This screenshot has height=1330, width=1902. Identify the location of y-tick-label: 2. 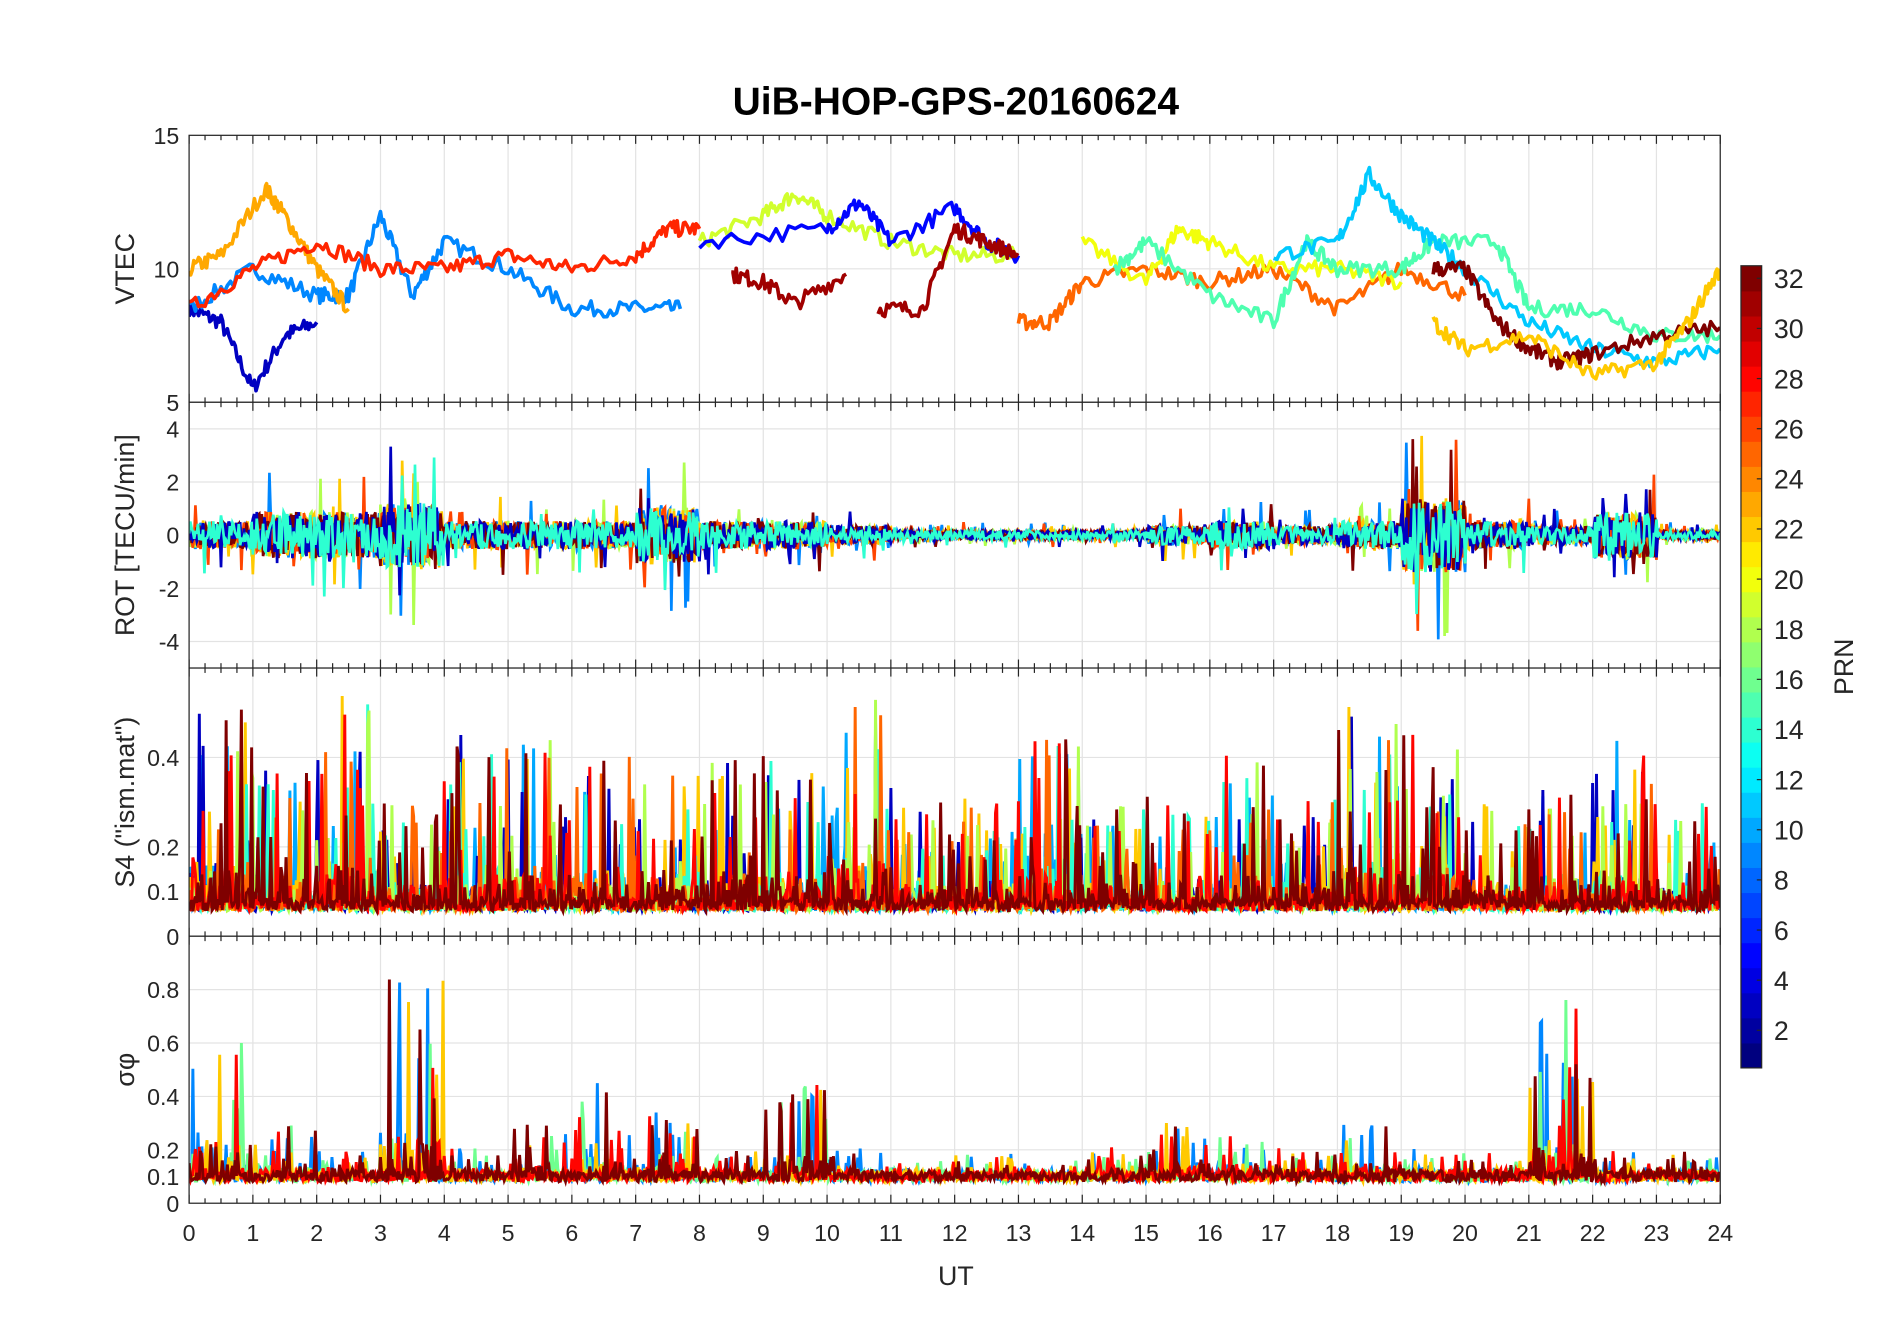
(172, 483).